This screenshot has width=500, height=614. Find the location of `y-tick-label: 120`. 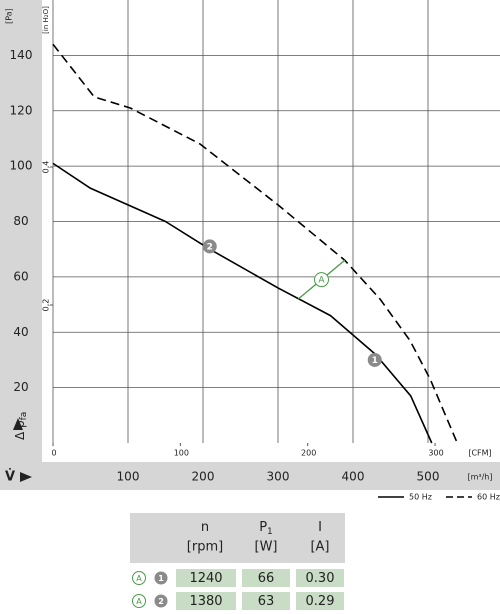

y-tick-label: 120 is located at coordinates (21, 110).